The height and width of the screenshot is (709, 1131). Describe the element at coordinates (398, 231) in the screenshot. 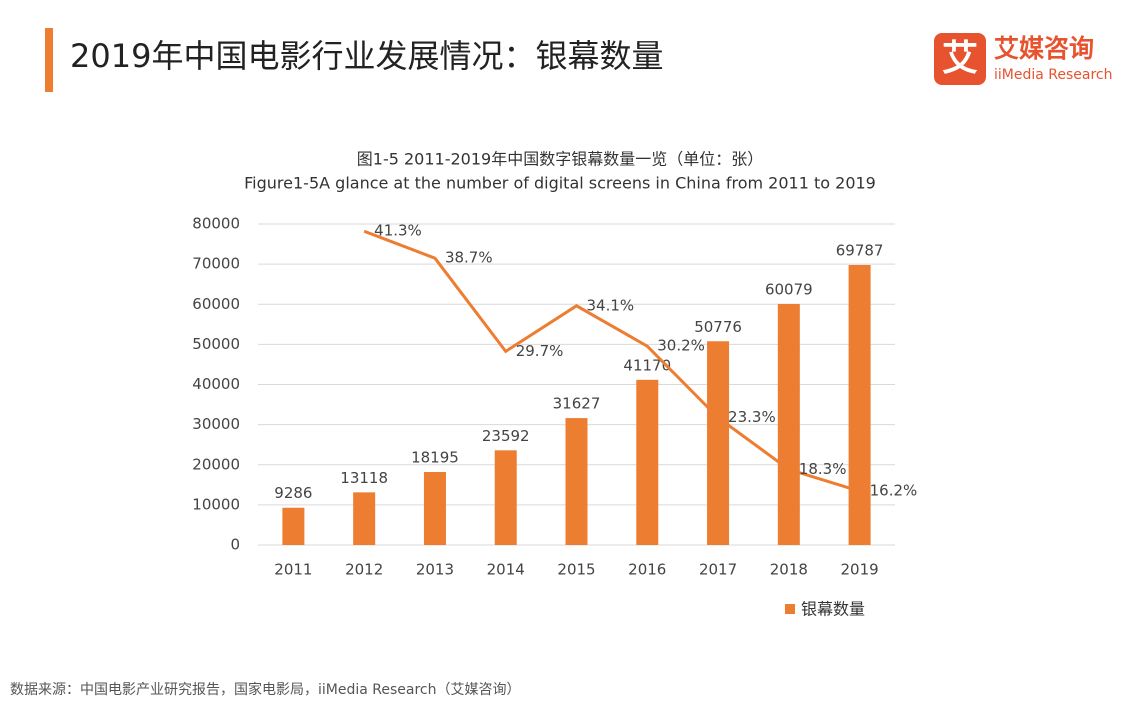

I see `line-value-label: 41.3%` at that location.